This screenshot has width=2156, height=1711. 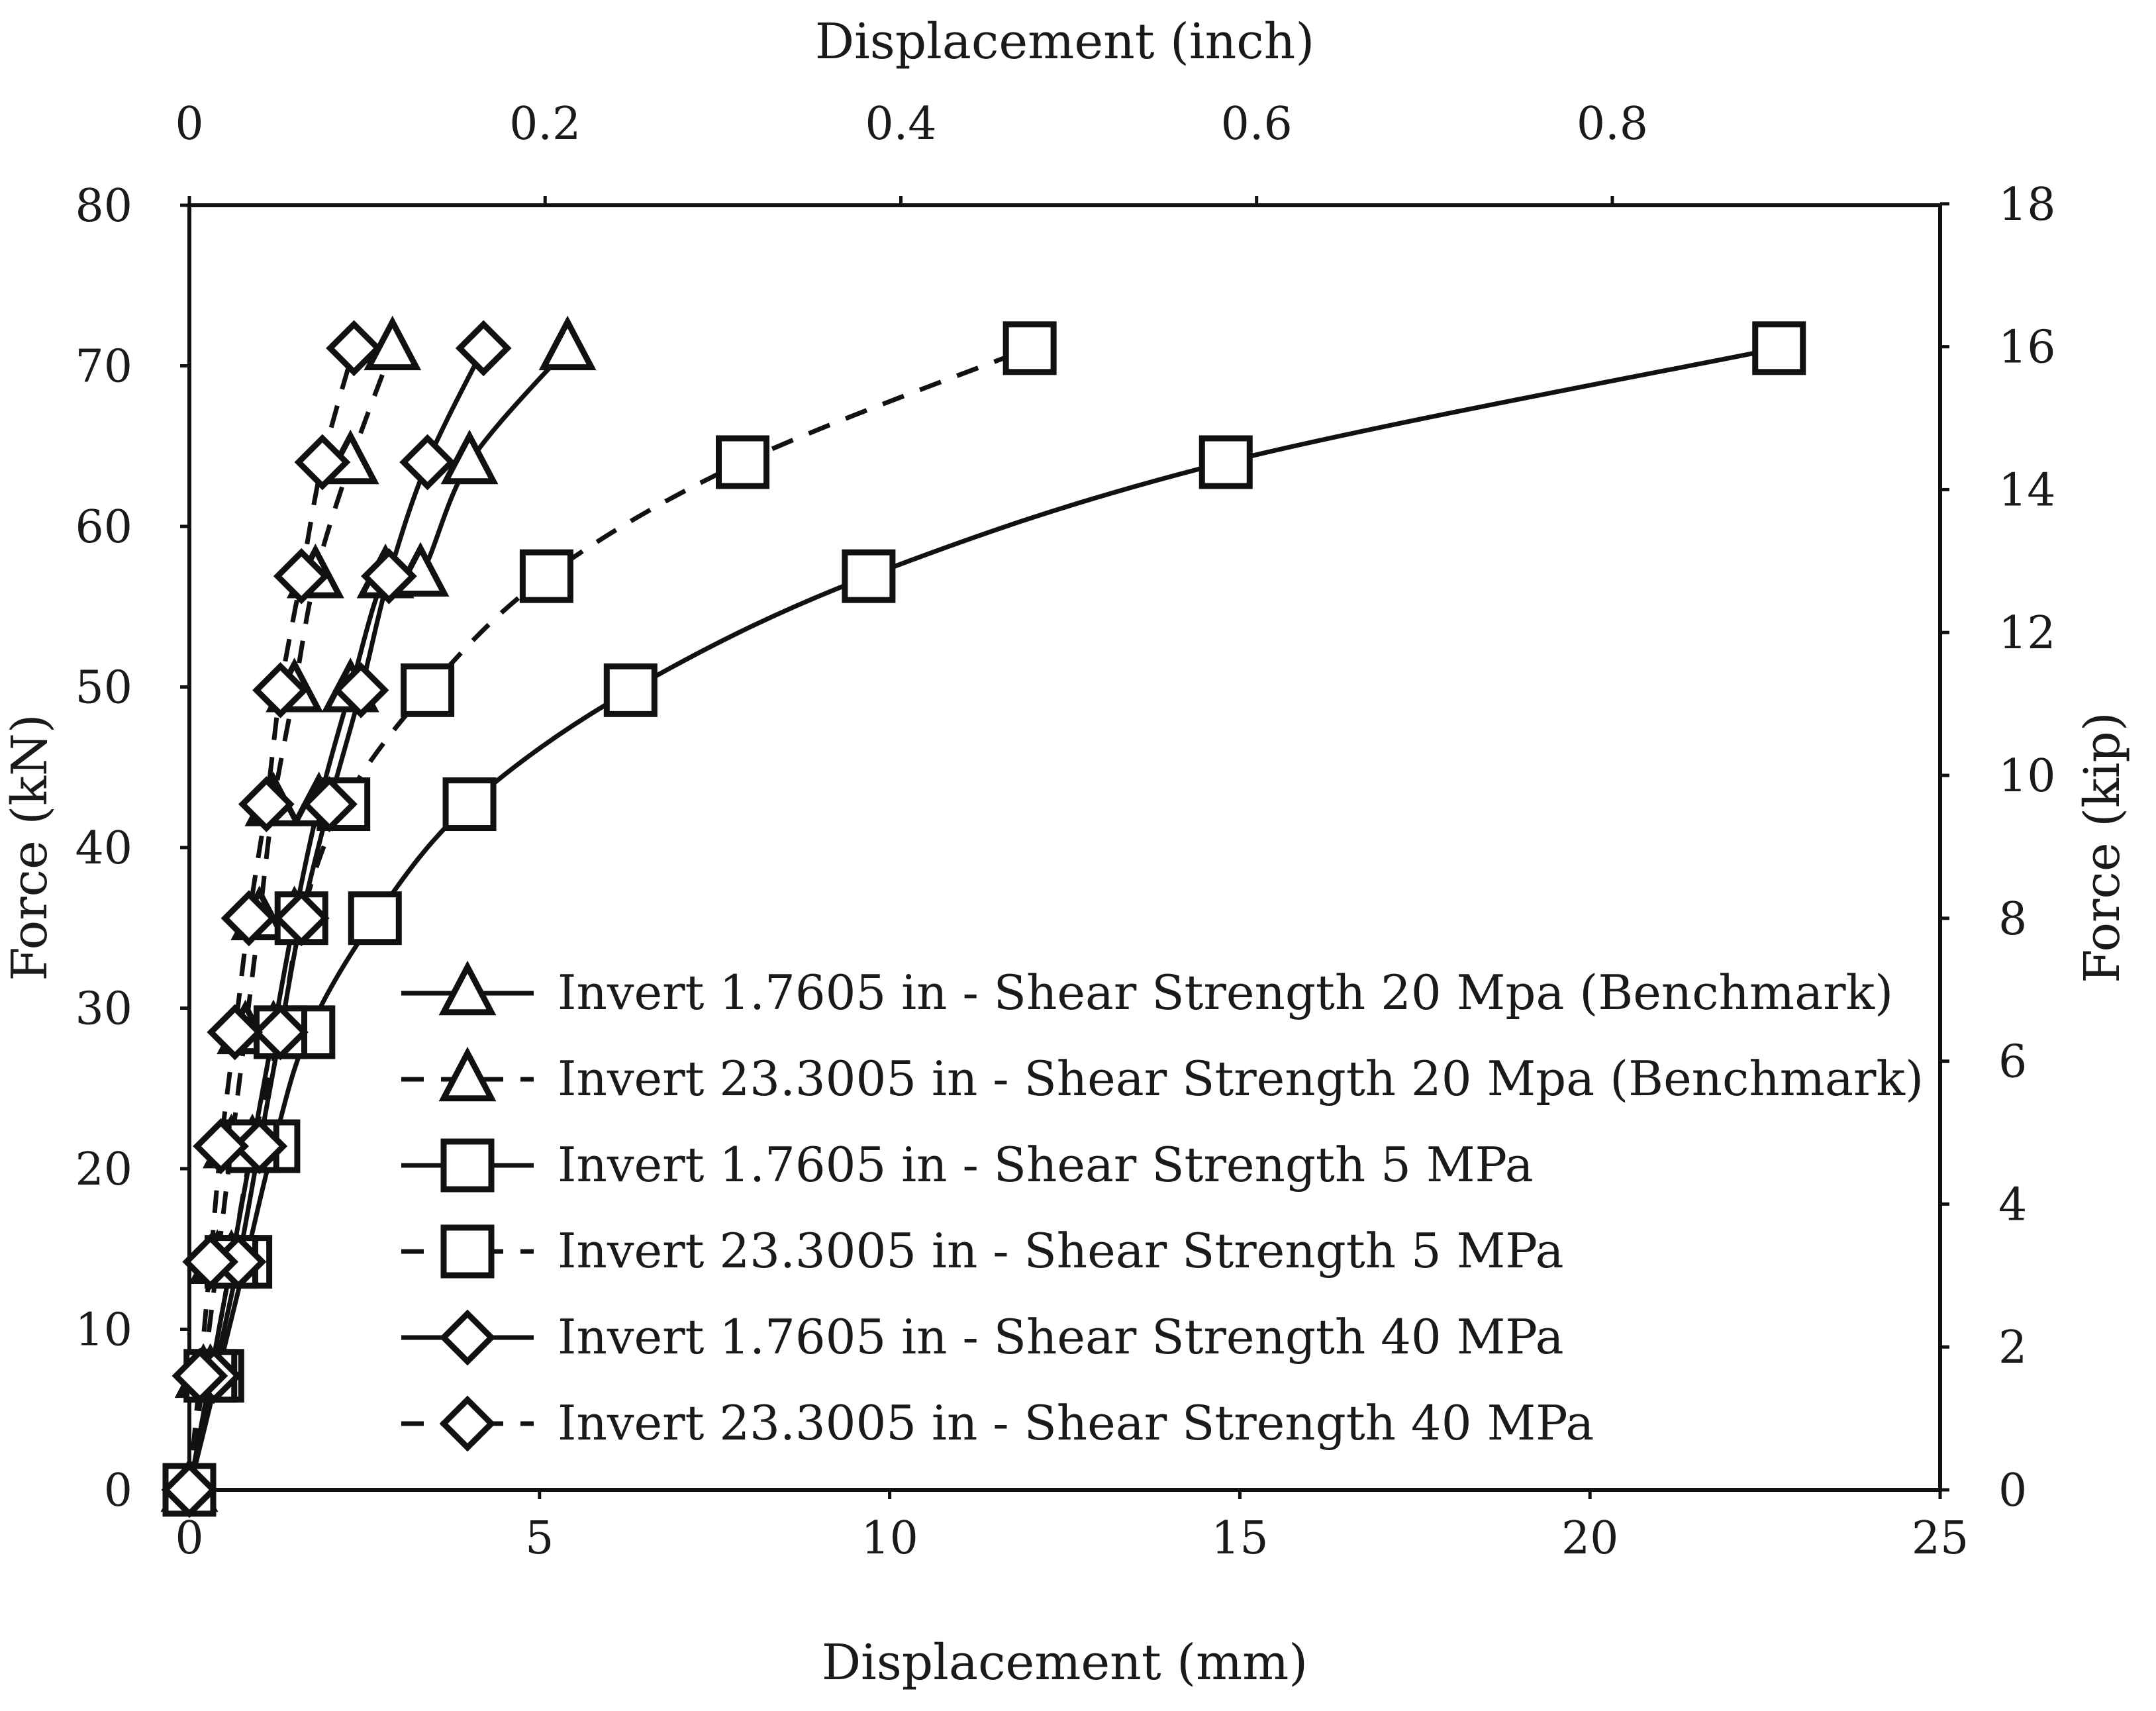 What do you see at coordinates (103, 1009) in the screenshot?
I see `y-left-tick-label: 30` at bounding box center [103, 1009].